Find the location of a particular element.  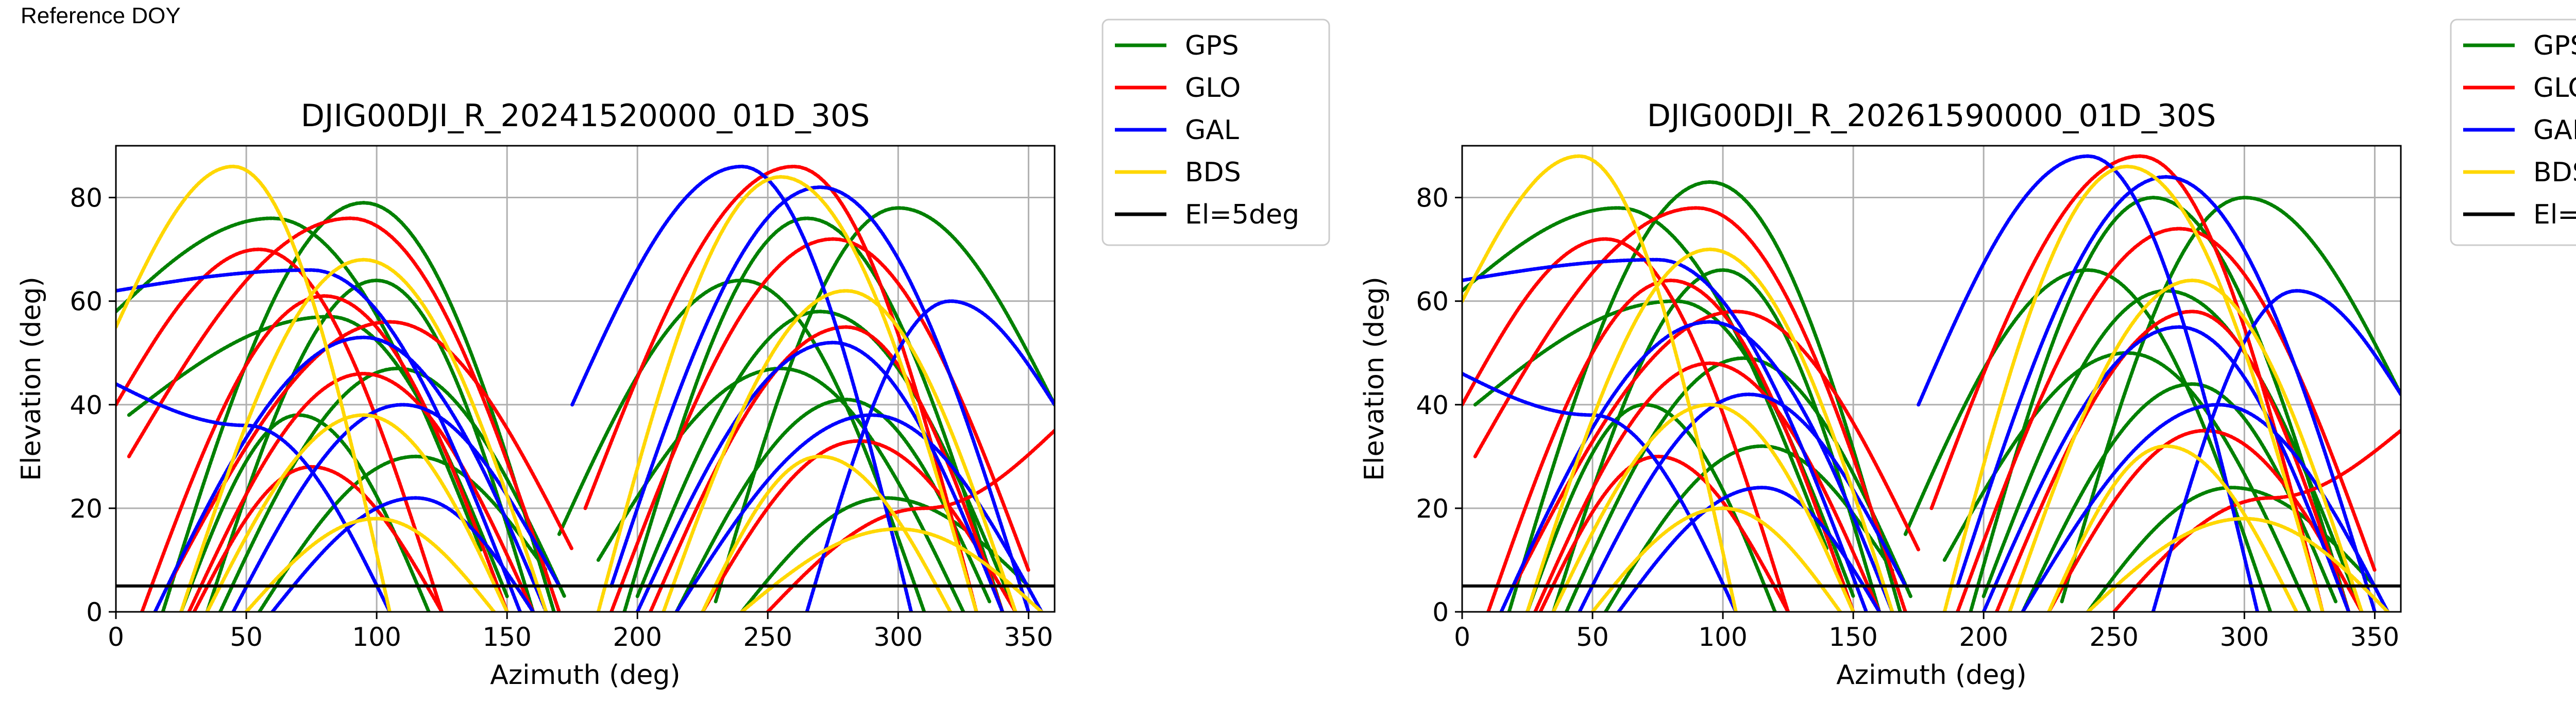

chart-title: DJIG00DJI_R_20261590000_01D_30S is located at coordinates (1931, 116).